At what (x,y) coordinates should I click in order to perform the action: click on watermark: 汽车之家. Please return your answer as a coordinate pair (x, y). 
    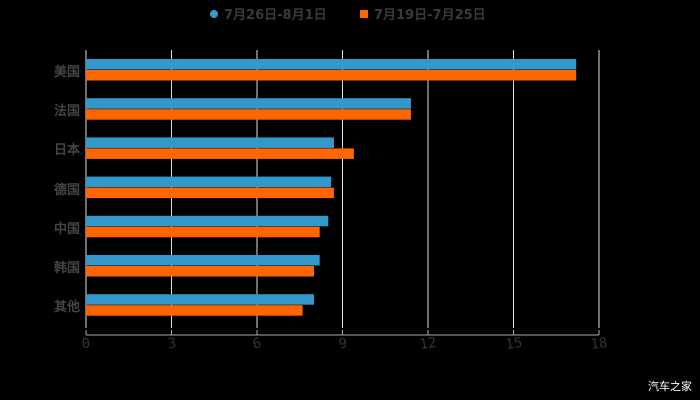
    Looking at the image, I should click on (670, 386).